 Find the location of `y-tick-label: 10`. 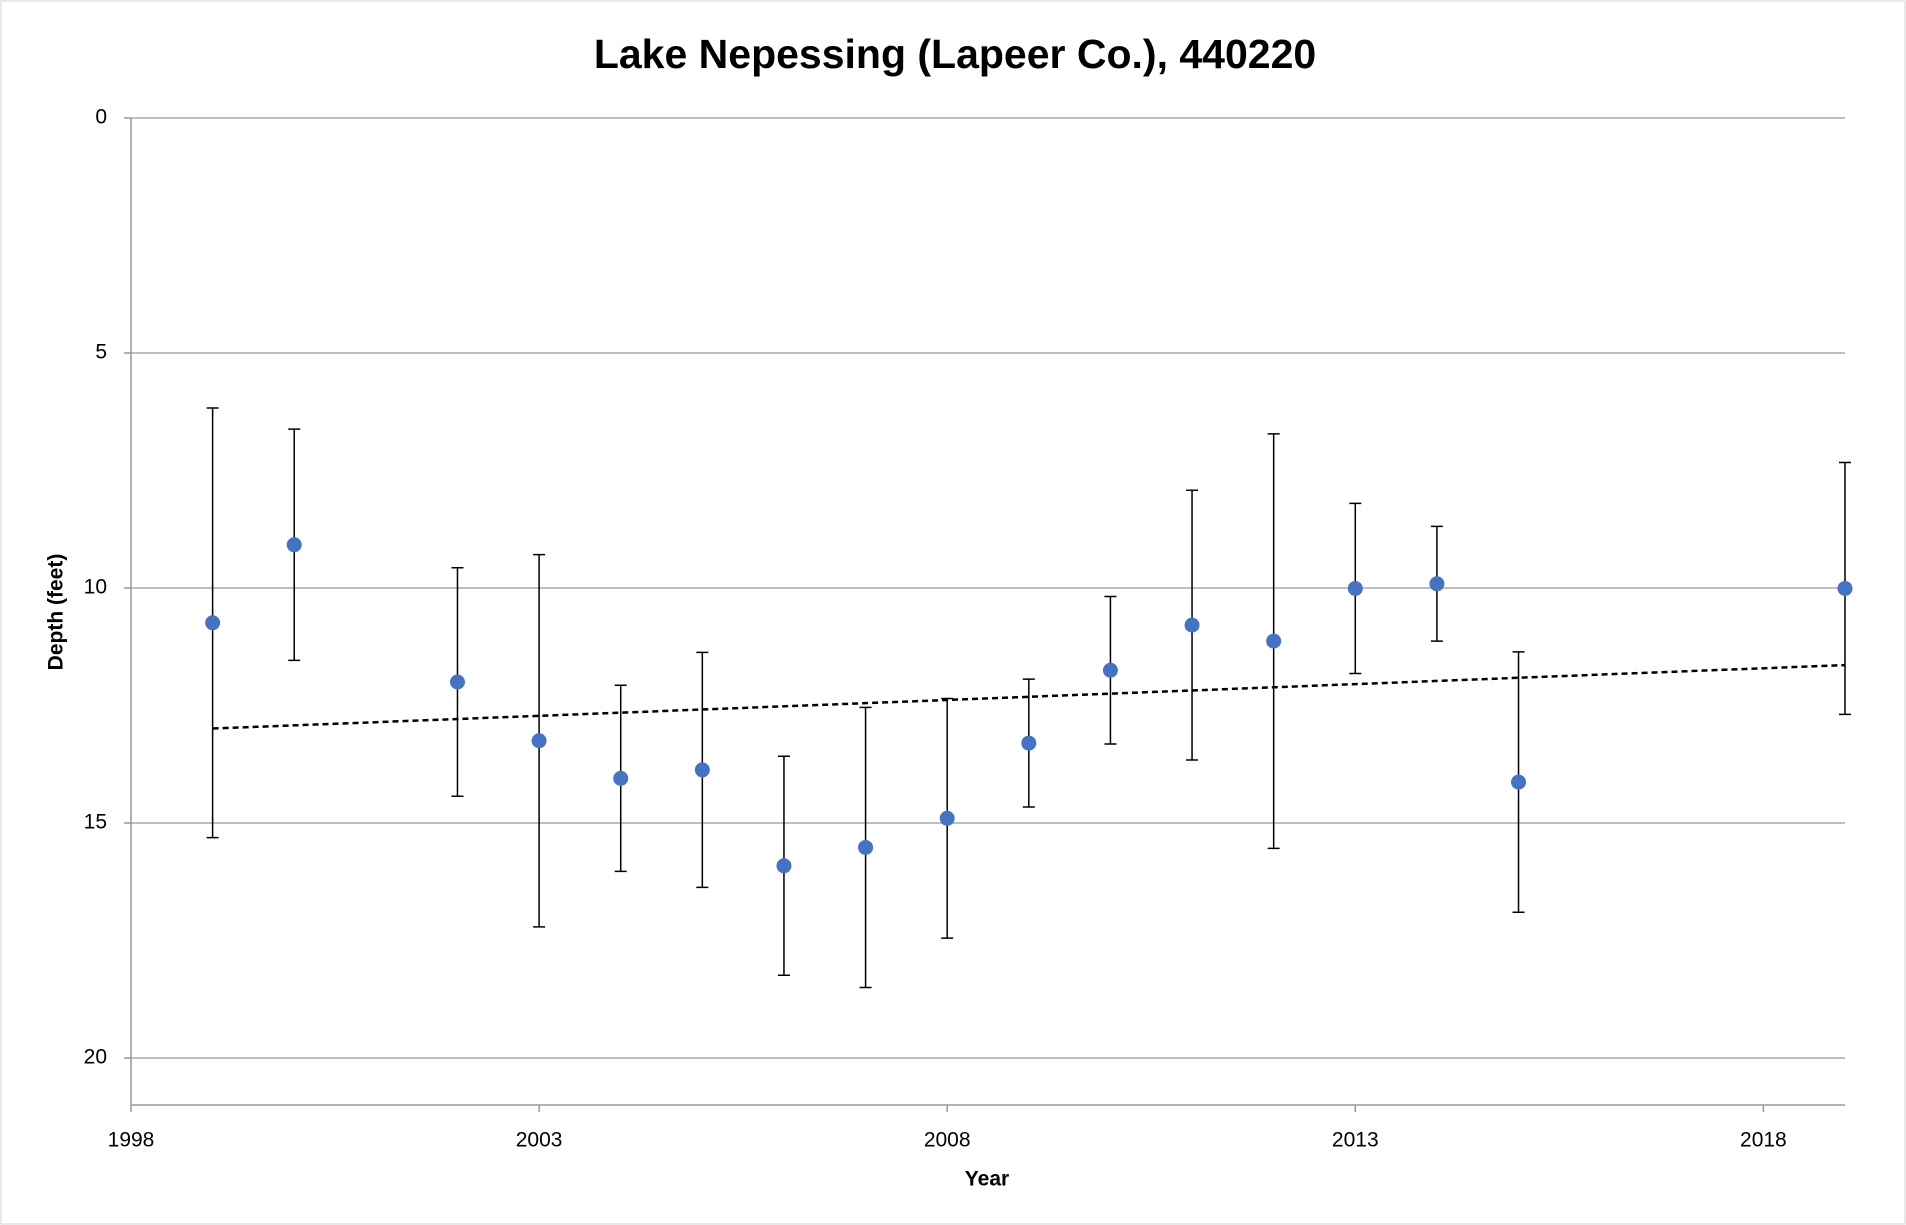

y-tick-label: 10 is located at coordinates (95, 587).